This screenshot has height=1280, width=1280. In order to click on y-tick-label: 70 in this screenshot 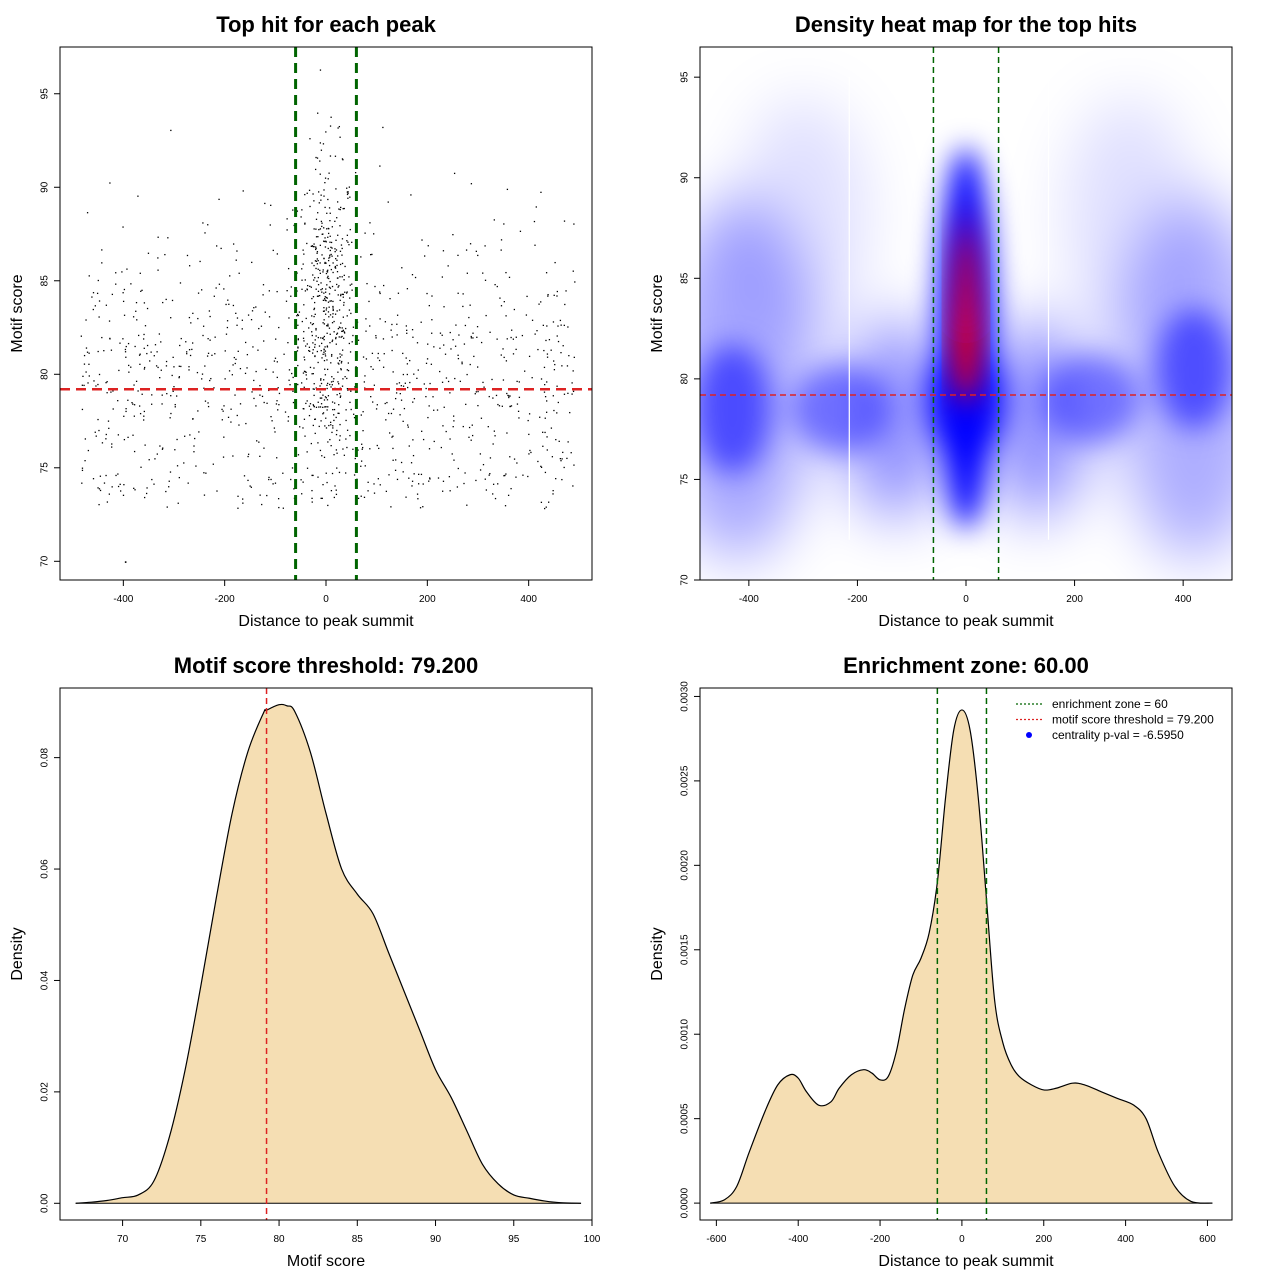, I will do `click(45, 561)`.